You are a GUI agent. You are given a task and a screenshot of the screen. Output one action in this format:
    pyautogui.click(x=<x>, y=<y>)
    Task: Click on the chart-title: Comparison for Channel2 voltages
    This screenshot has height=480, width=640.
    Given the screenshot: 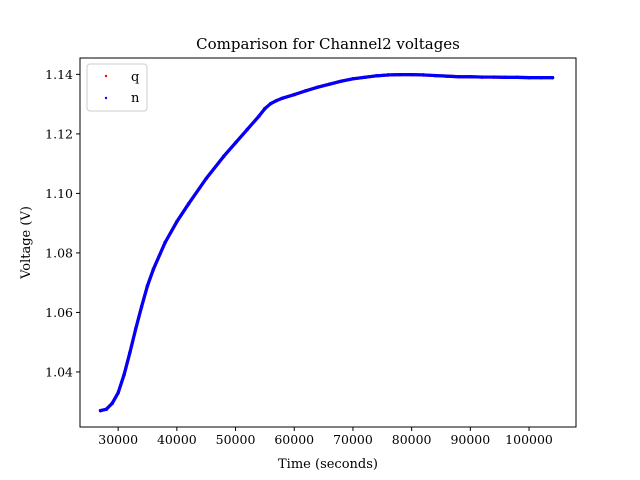 What is the action you would take?
    pyautogui.click(x=328, y=44)
    